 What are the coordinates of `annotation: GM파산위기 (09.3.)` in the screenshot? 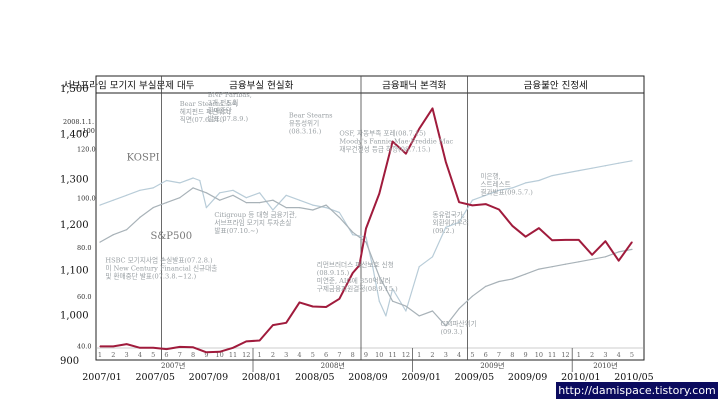 It's located at (458, 327).